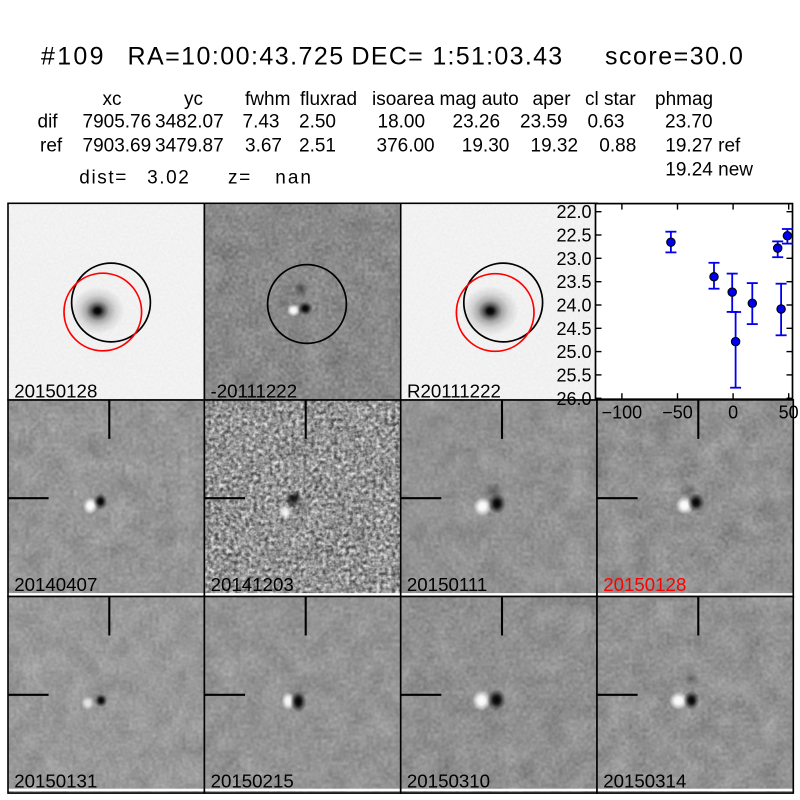 This screenshot has width=800, height=800. Describe the element at coordinates (689, 122) in the screenshot. I see `svg-text: 23.70` at that location.